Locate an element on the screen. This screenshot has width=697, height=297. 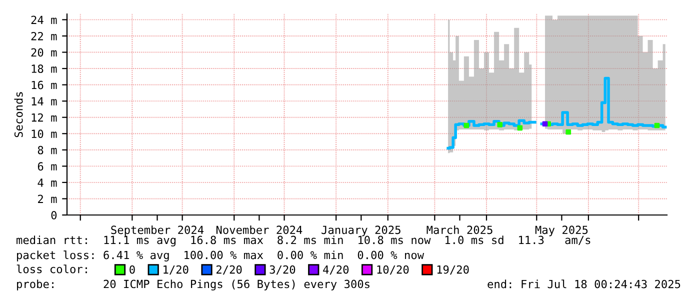
y-tick-label: 20 m is located at coordinates (44, 52).